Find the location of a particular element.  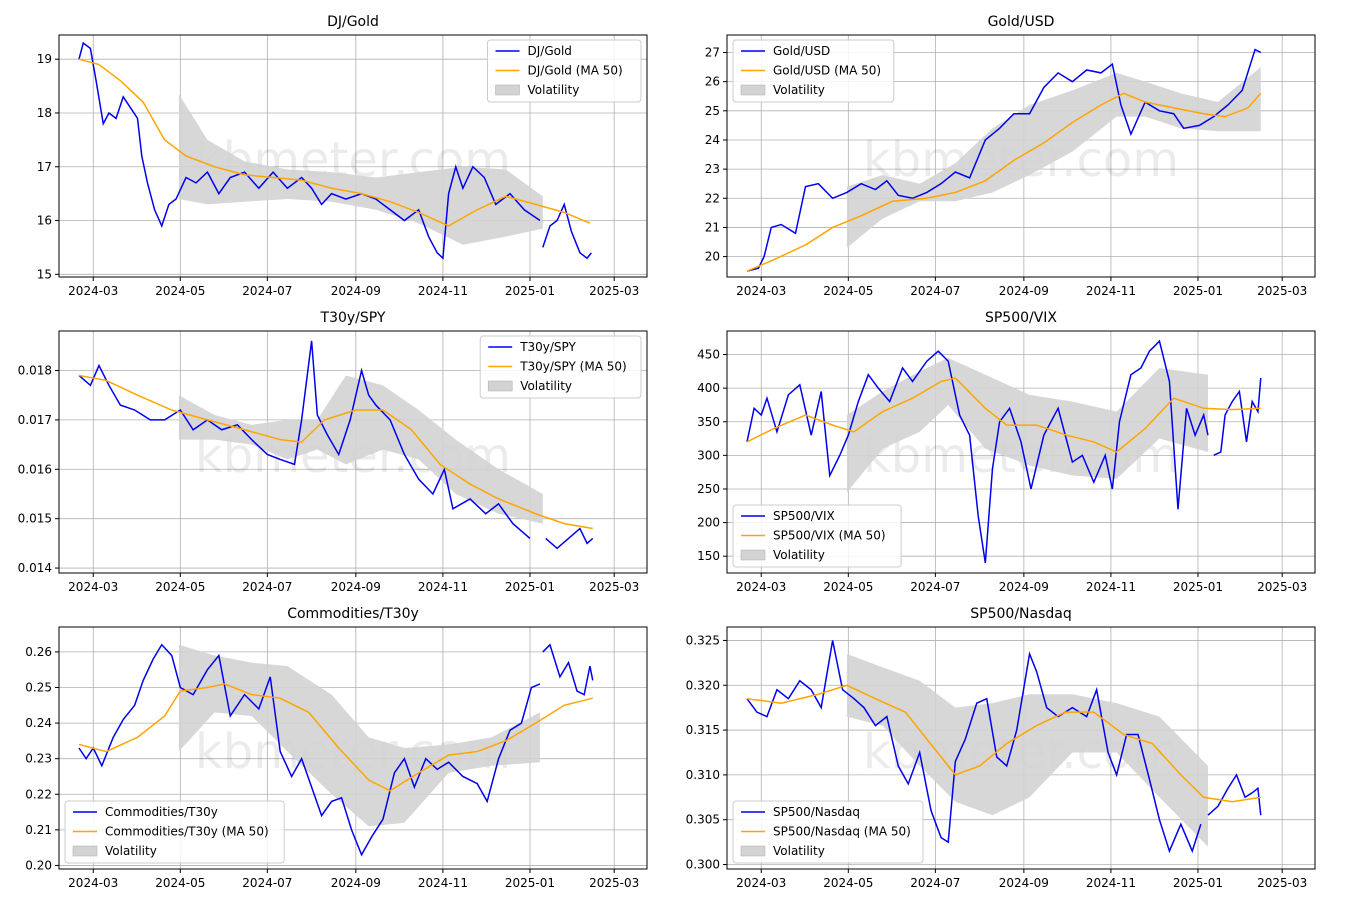

y-tick-label: 0.018 is located at coordinates (35, 371).